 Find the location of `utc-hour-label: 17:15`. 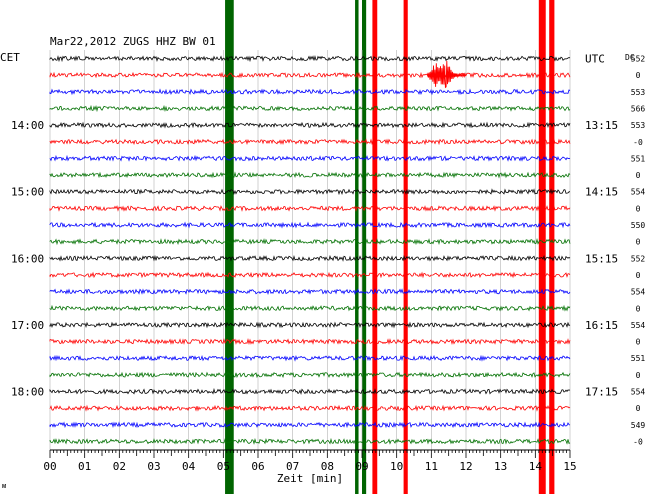

utc-hour-label: 17:15 is located at coordinates (601, 392).